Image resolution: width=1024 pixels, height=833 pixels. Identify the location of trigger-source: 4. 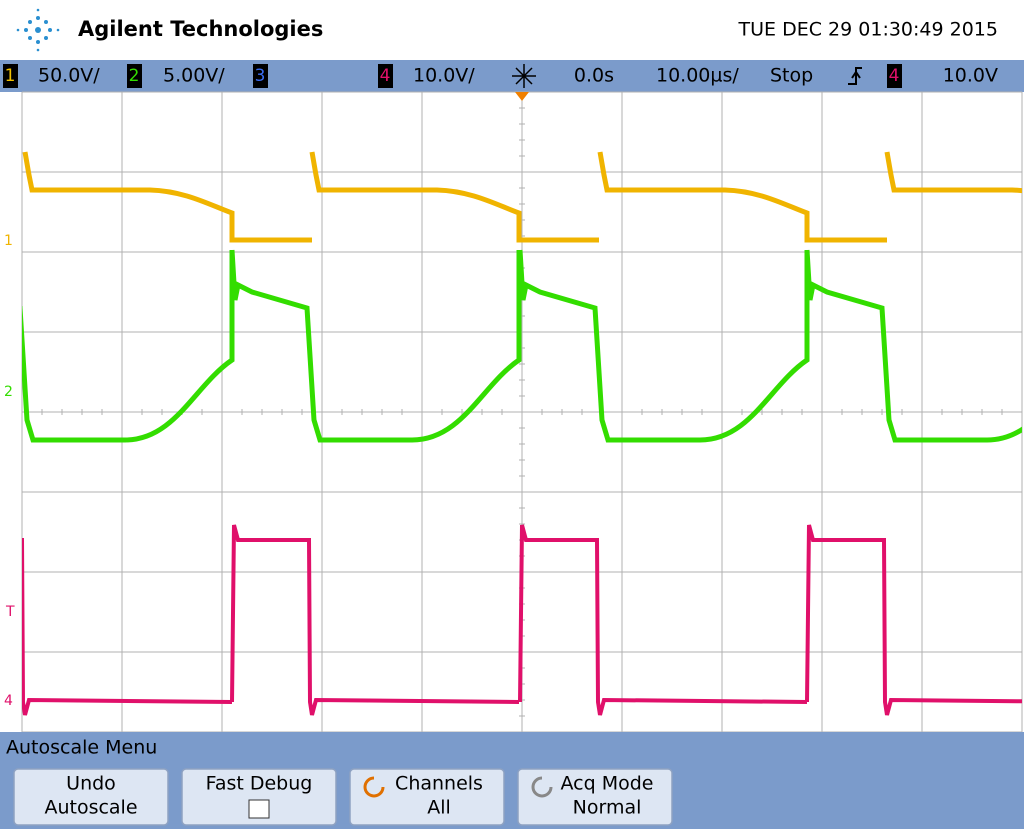
(894, 76).